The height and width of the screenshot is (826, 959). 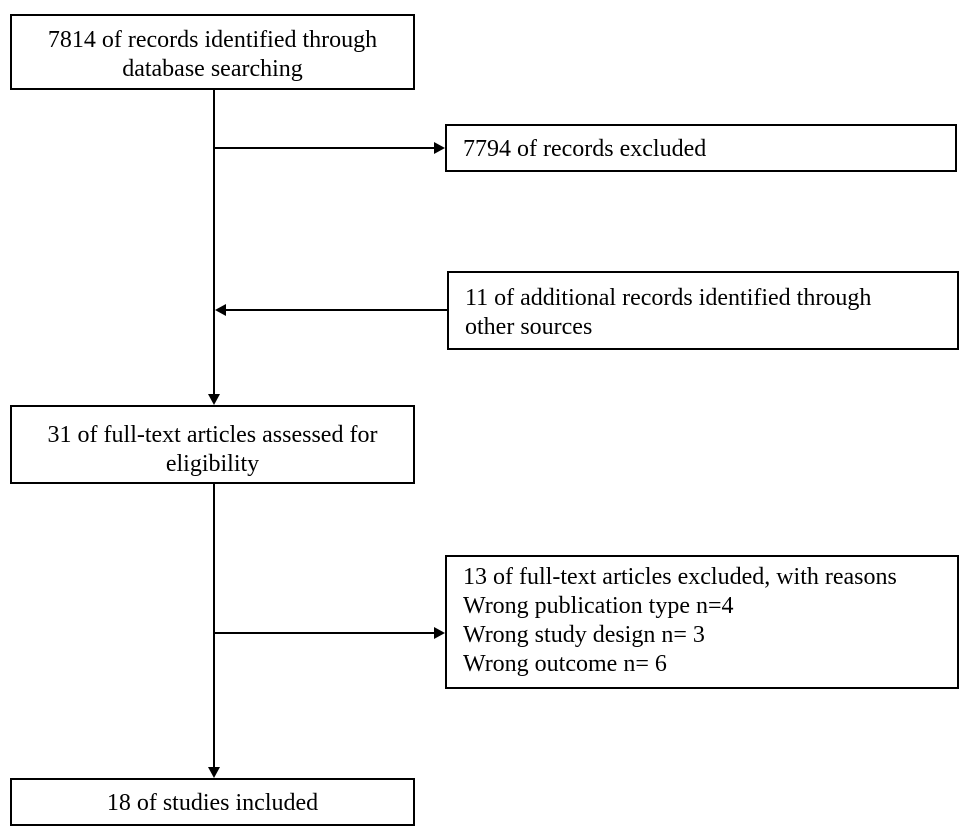 What do you see at coordinates (565, 664) in the screenshot?
I see `exclusion-reason-outcome: Wrong outcome n= 6` at bounding box center [565, 664].